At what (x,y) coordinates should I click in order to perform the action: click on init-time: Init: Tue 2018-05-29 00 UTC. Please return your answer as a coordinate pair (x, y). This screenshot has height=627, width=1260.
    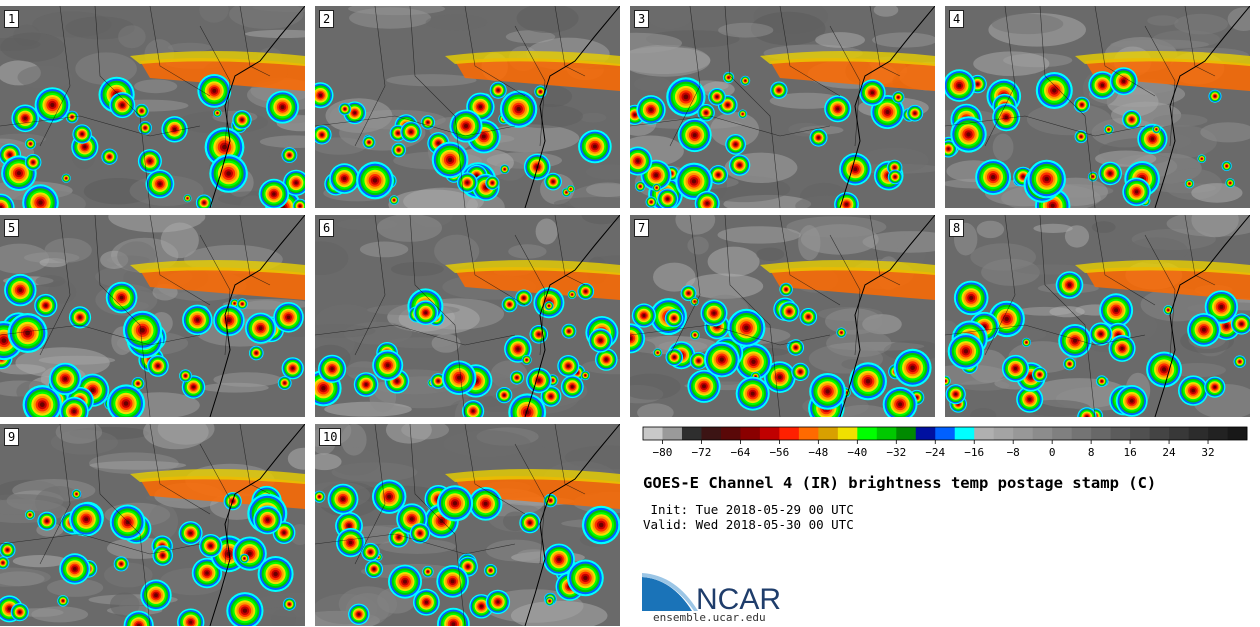
    Looking at the image, I should click on (748, 509).